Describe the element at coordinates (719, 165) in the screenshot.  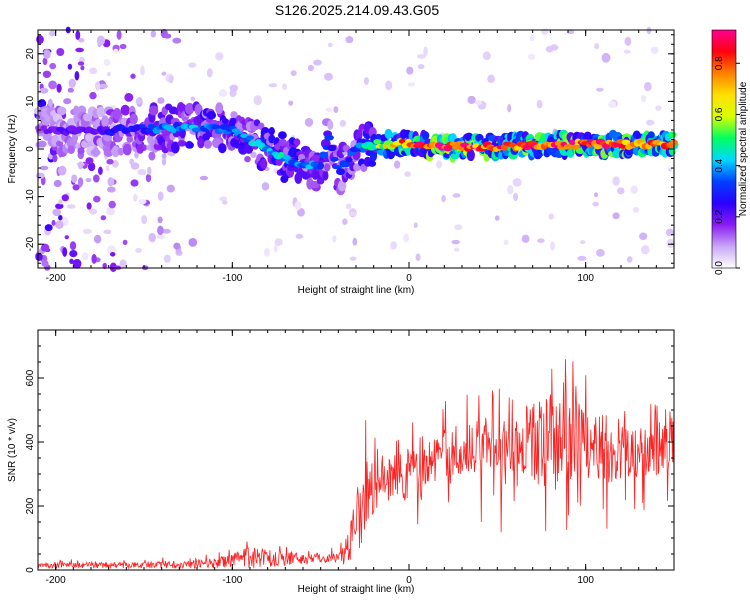
I see `colorbar-tick-label: 0.4` at that location.